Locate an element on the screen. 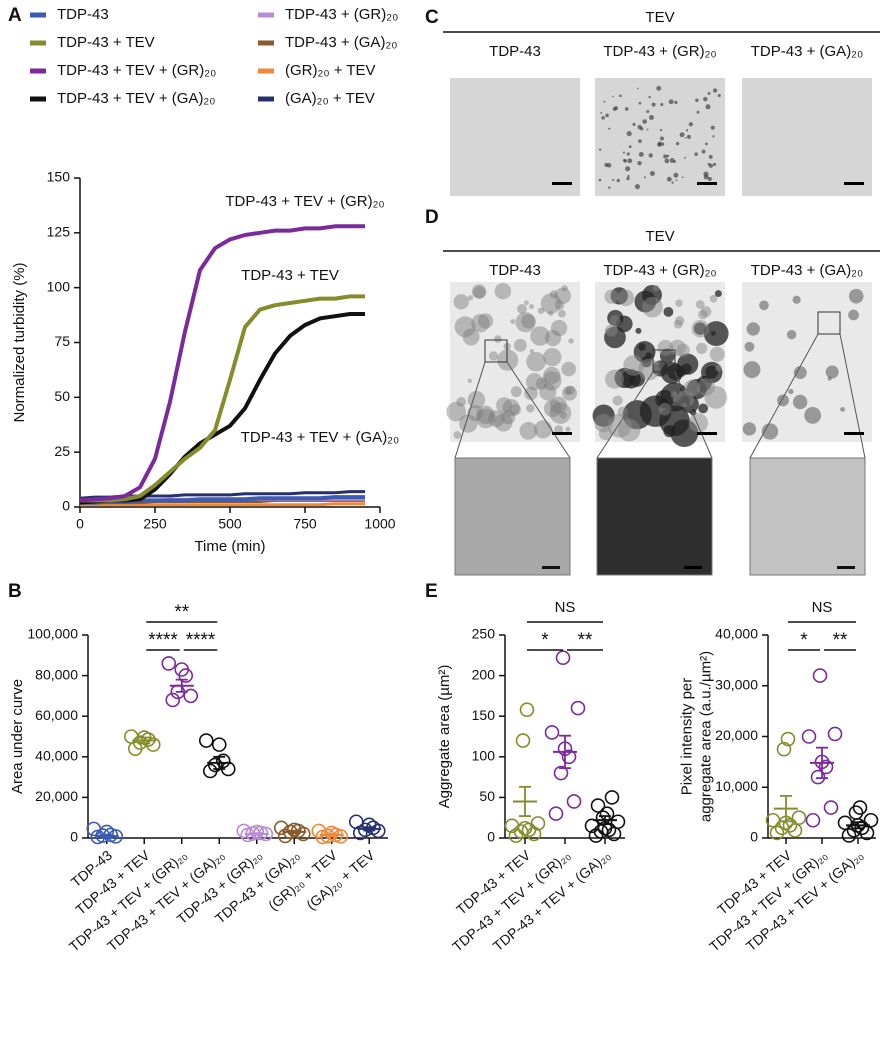 The height and width of the screenshot is (1050, 883). y-axis-label: aggregate area (a.u./µm²) is located at coordinates (705, 736).